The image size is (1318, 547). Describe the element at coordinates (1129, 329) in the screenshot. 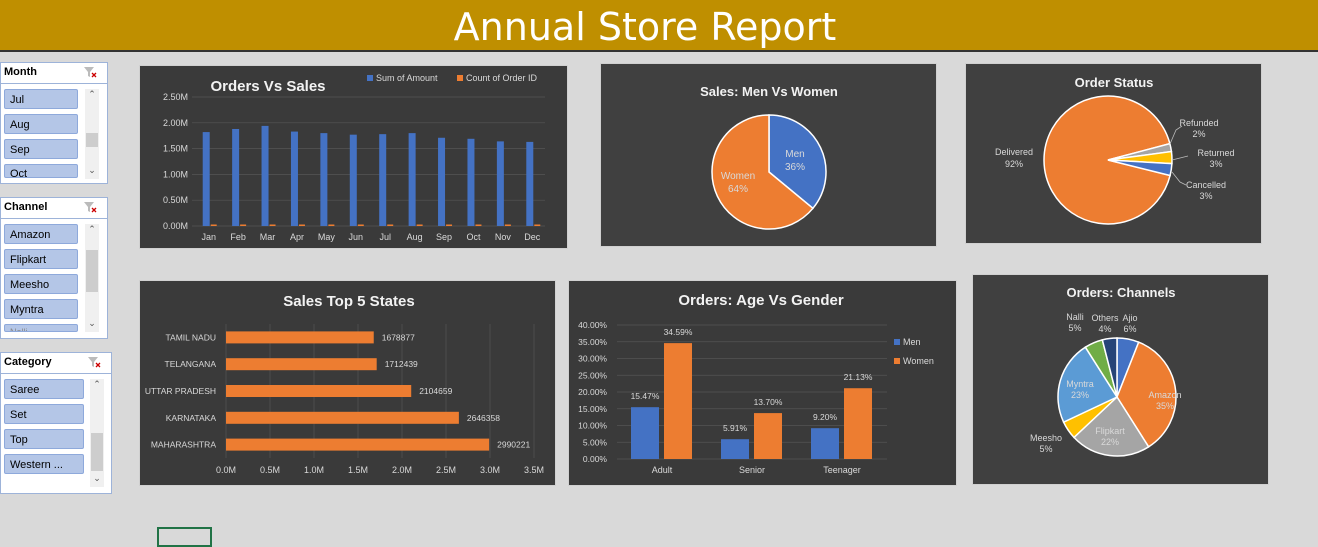

I see `pie-pct-ajio: 6%` at that location.